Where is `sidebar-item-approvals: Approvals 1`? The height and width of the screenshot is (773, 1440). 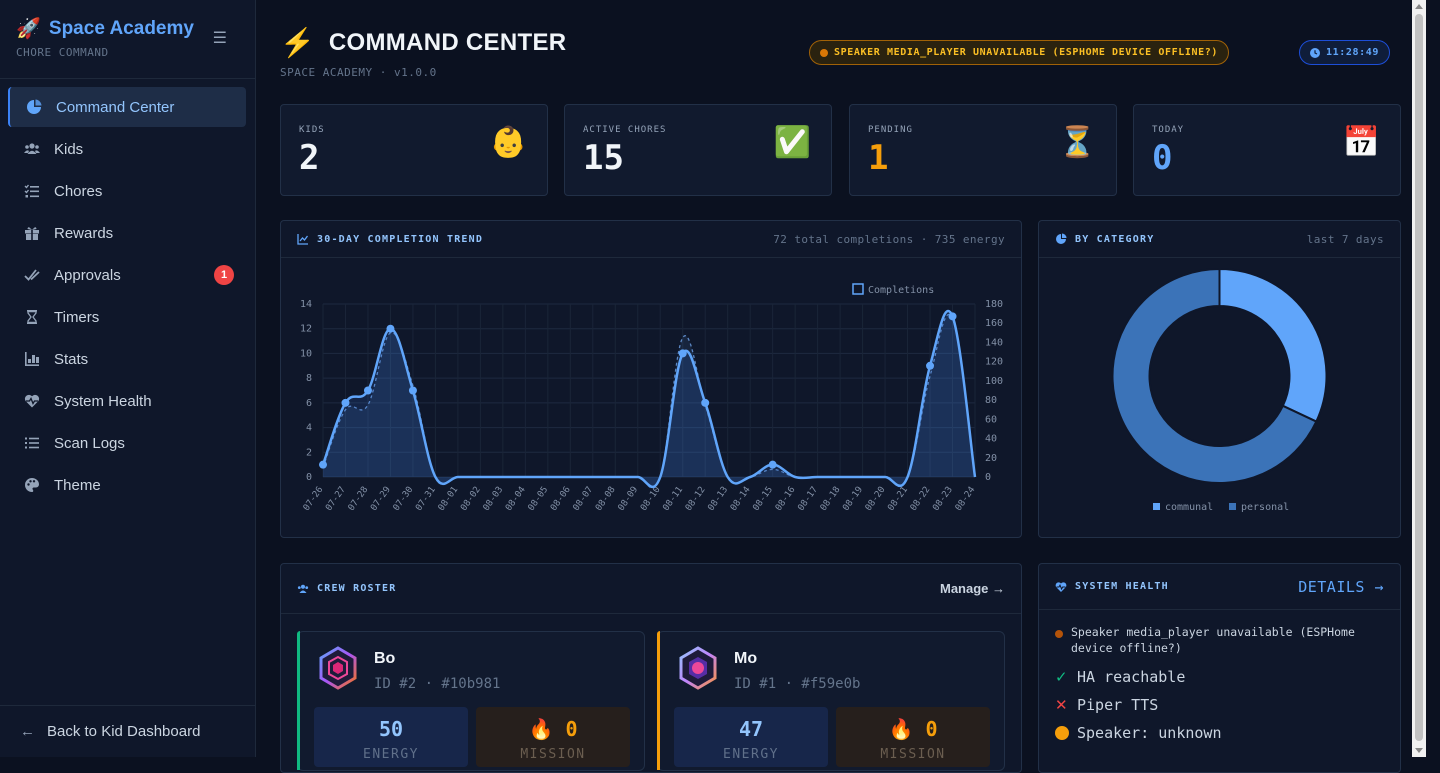 sidebar-item-approvals: Approvals 1 is located at coordinates (127, 275).